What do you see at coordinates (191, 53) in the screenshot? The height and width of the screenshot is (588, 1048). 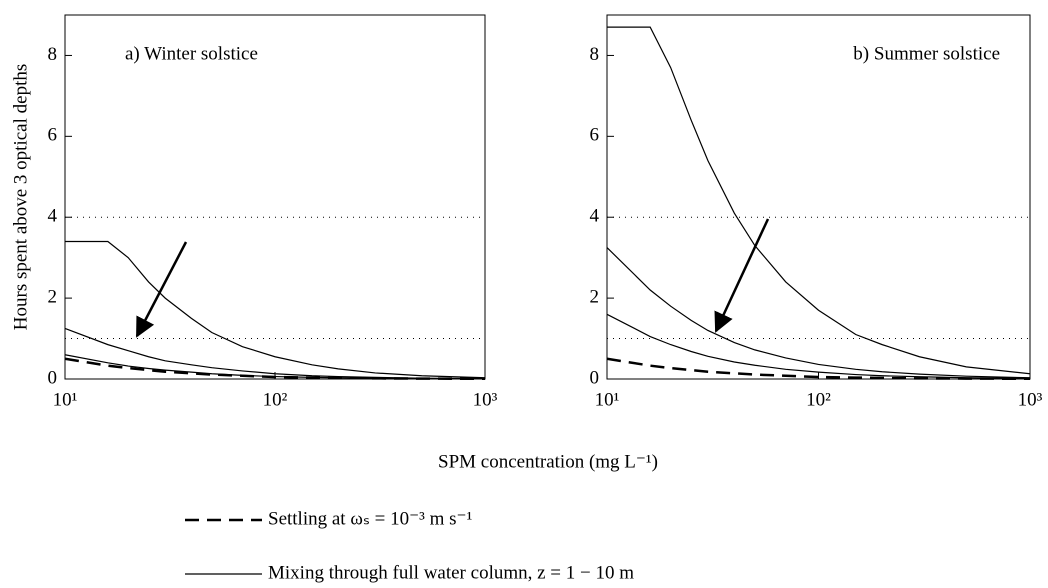 I see `panel-title: a) Winter solstice` at bounding box center [191, 53].